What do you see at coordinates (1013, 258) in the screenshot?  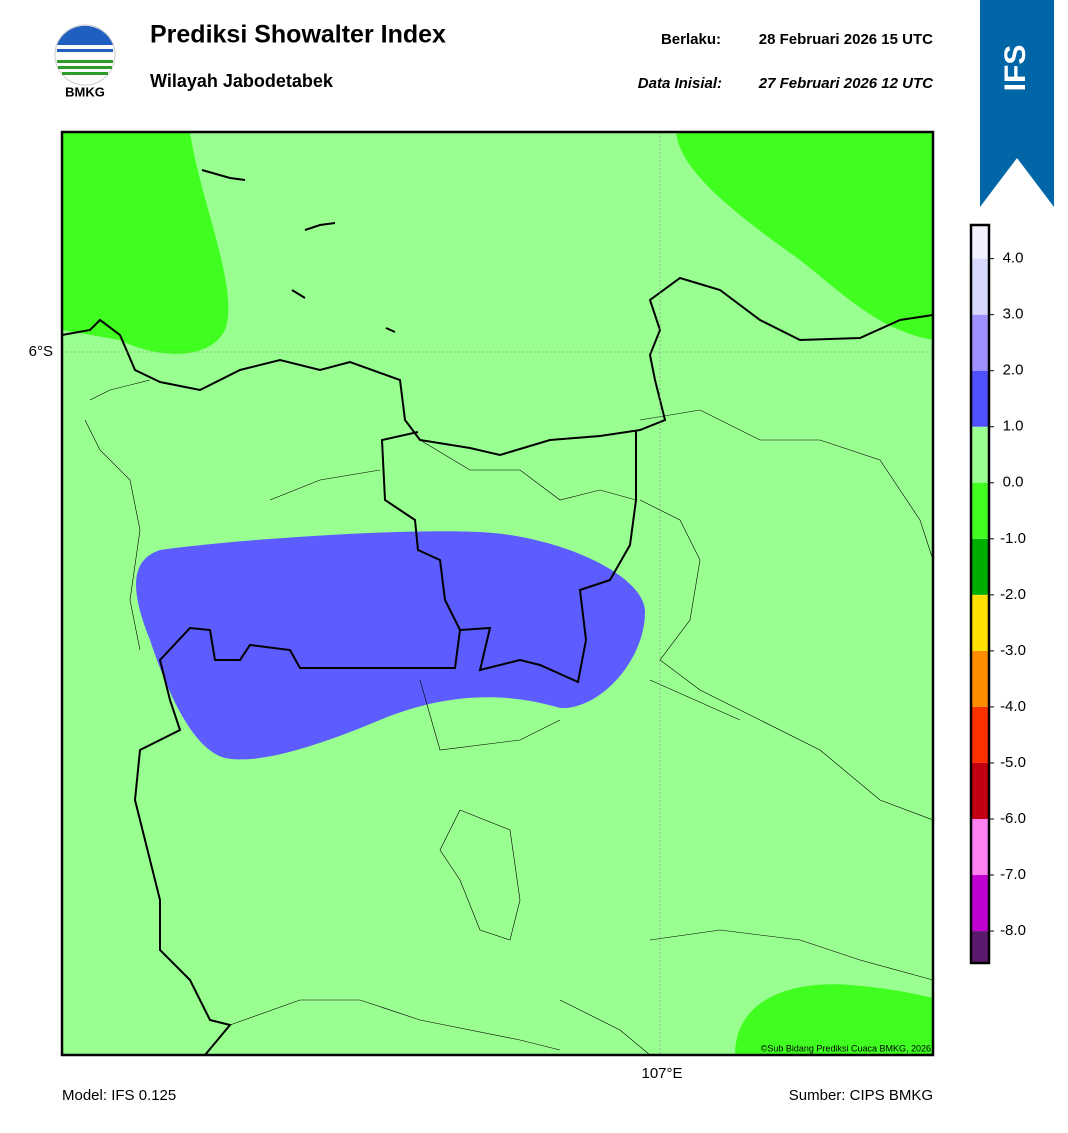 I see `colorbar-label: 4.0` at bounding box center [1013, 258].